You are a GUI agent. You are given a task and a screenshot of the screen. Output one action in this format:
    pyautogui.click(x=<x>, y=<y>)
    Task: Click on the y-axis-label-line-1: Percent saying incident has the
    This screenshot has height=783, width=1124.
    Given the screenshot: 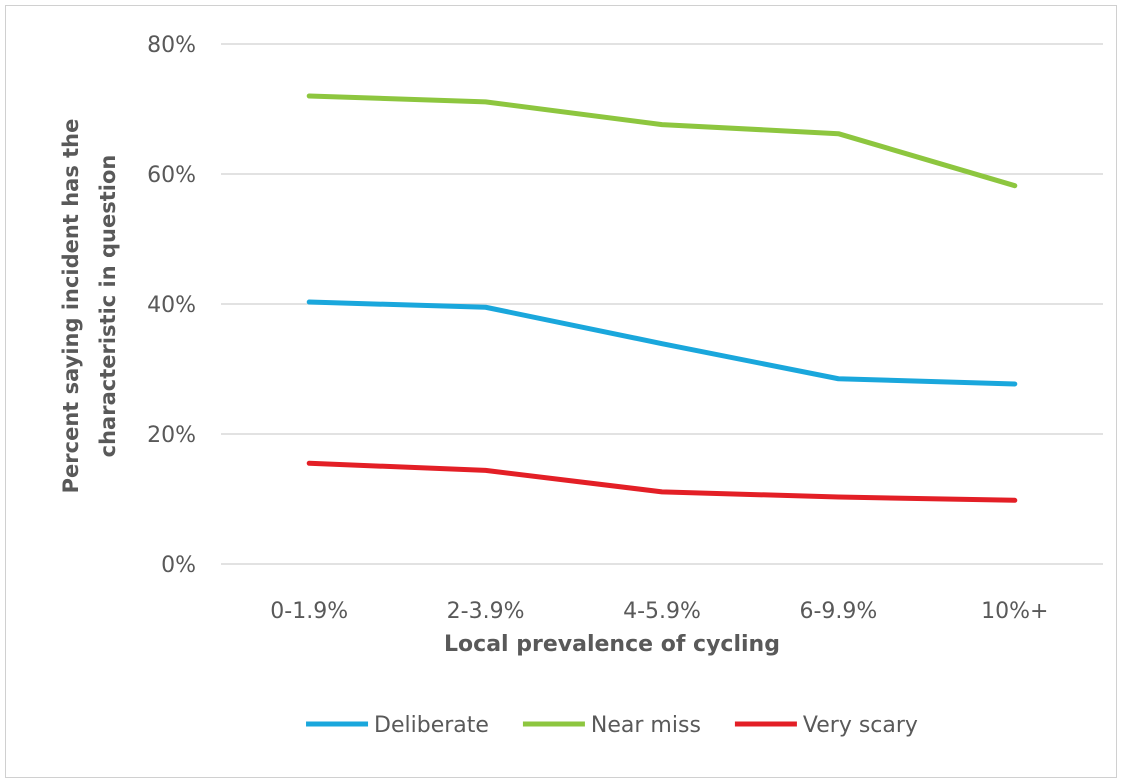 What is the action you would take?
    pyautogui.click(x=71, y=306)
    